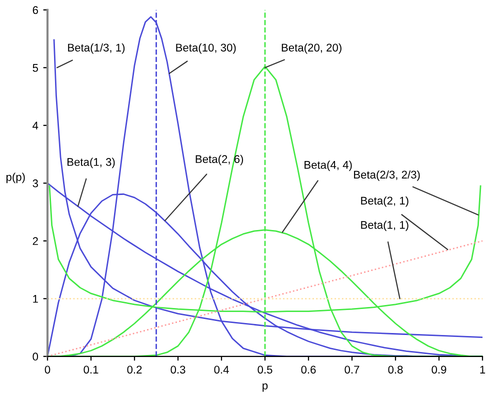 The width and height of the screenshot is (500, 396). Describe the element at coordinates (384, 201) in the screenshot. I see `annotation: Beta(2, 1)` at that location.